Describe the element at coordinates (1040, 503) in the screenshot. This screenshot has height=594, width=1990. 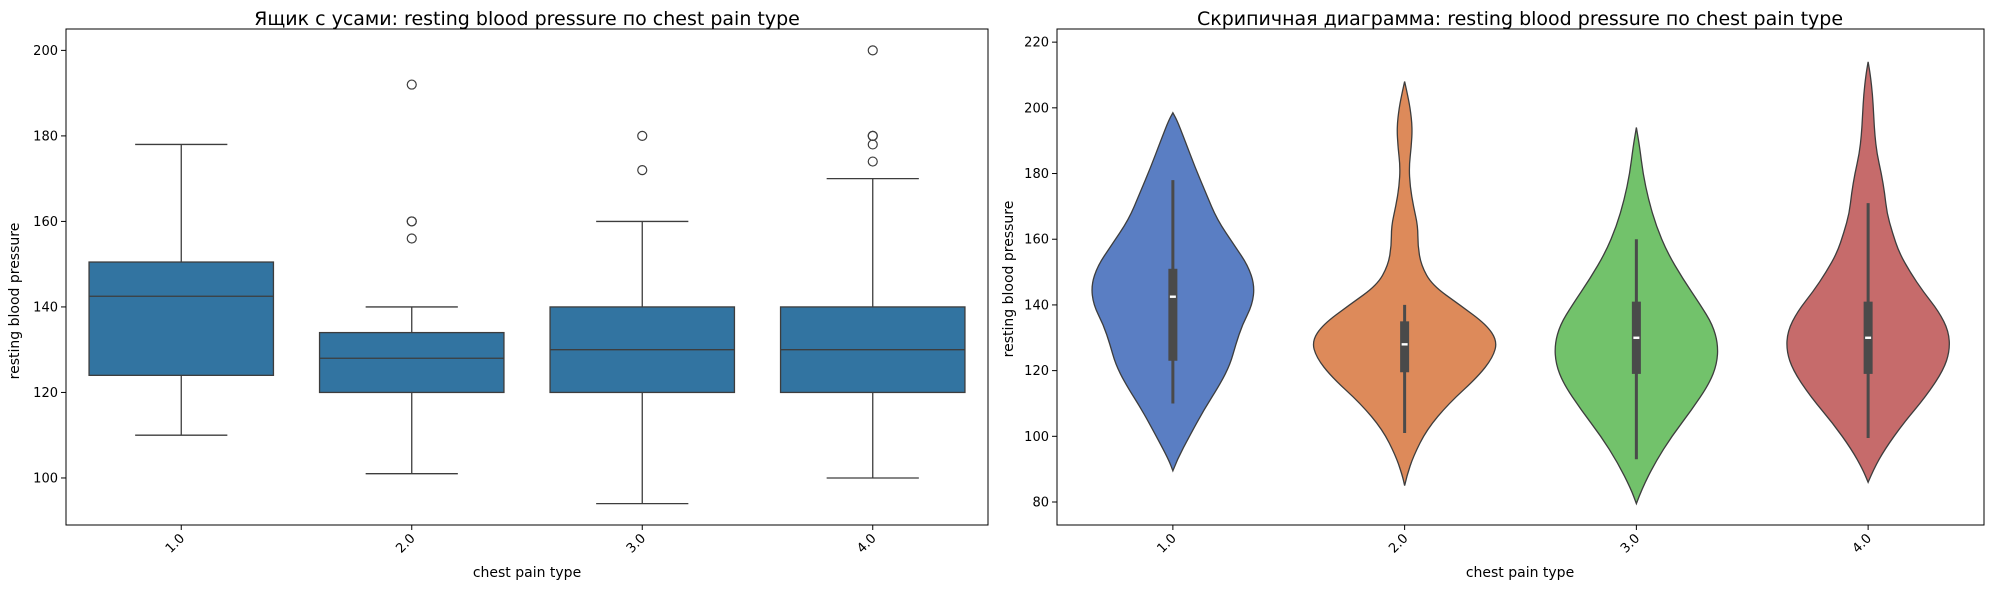
I see `violin-ytick-label: 80` at that location.